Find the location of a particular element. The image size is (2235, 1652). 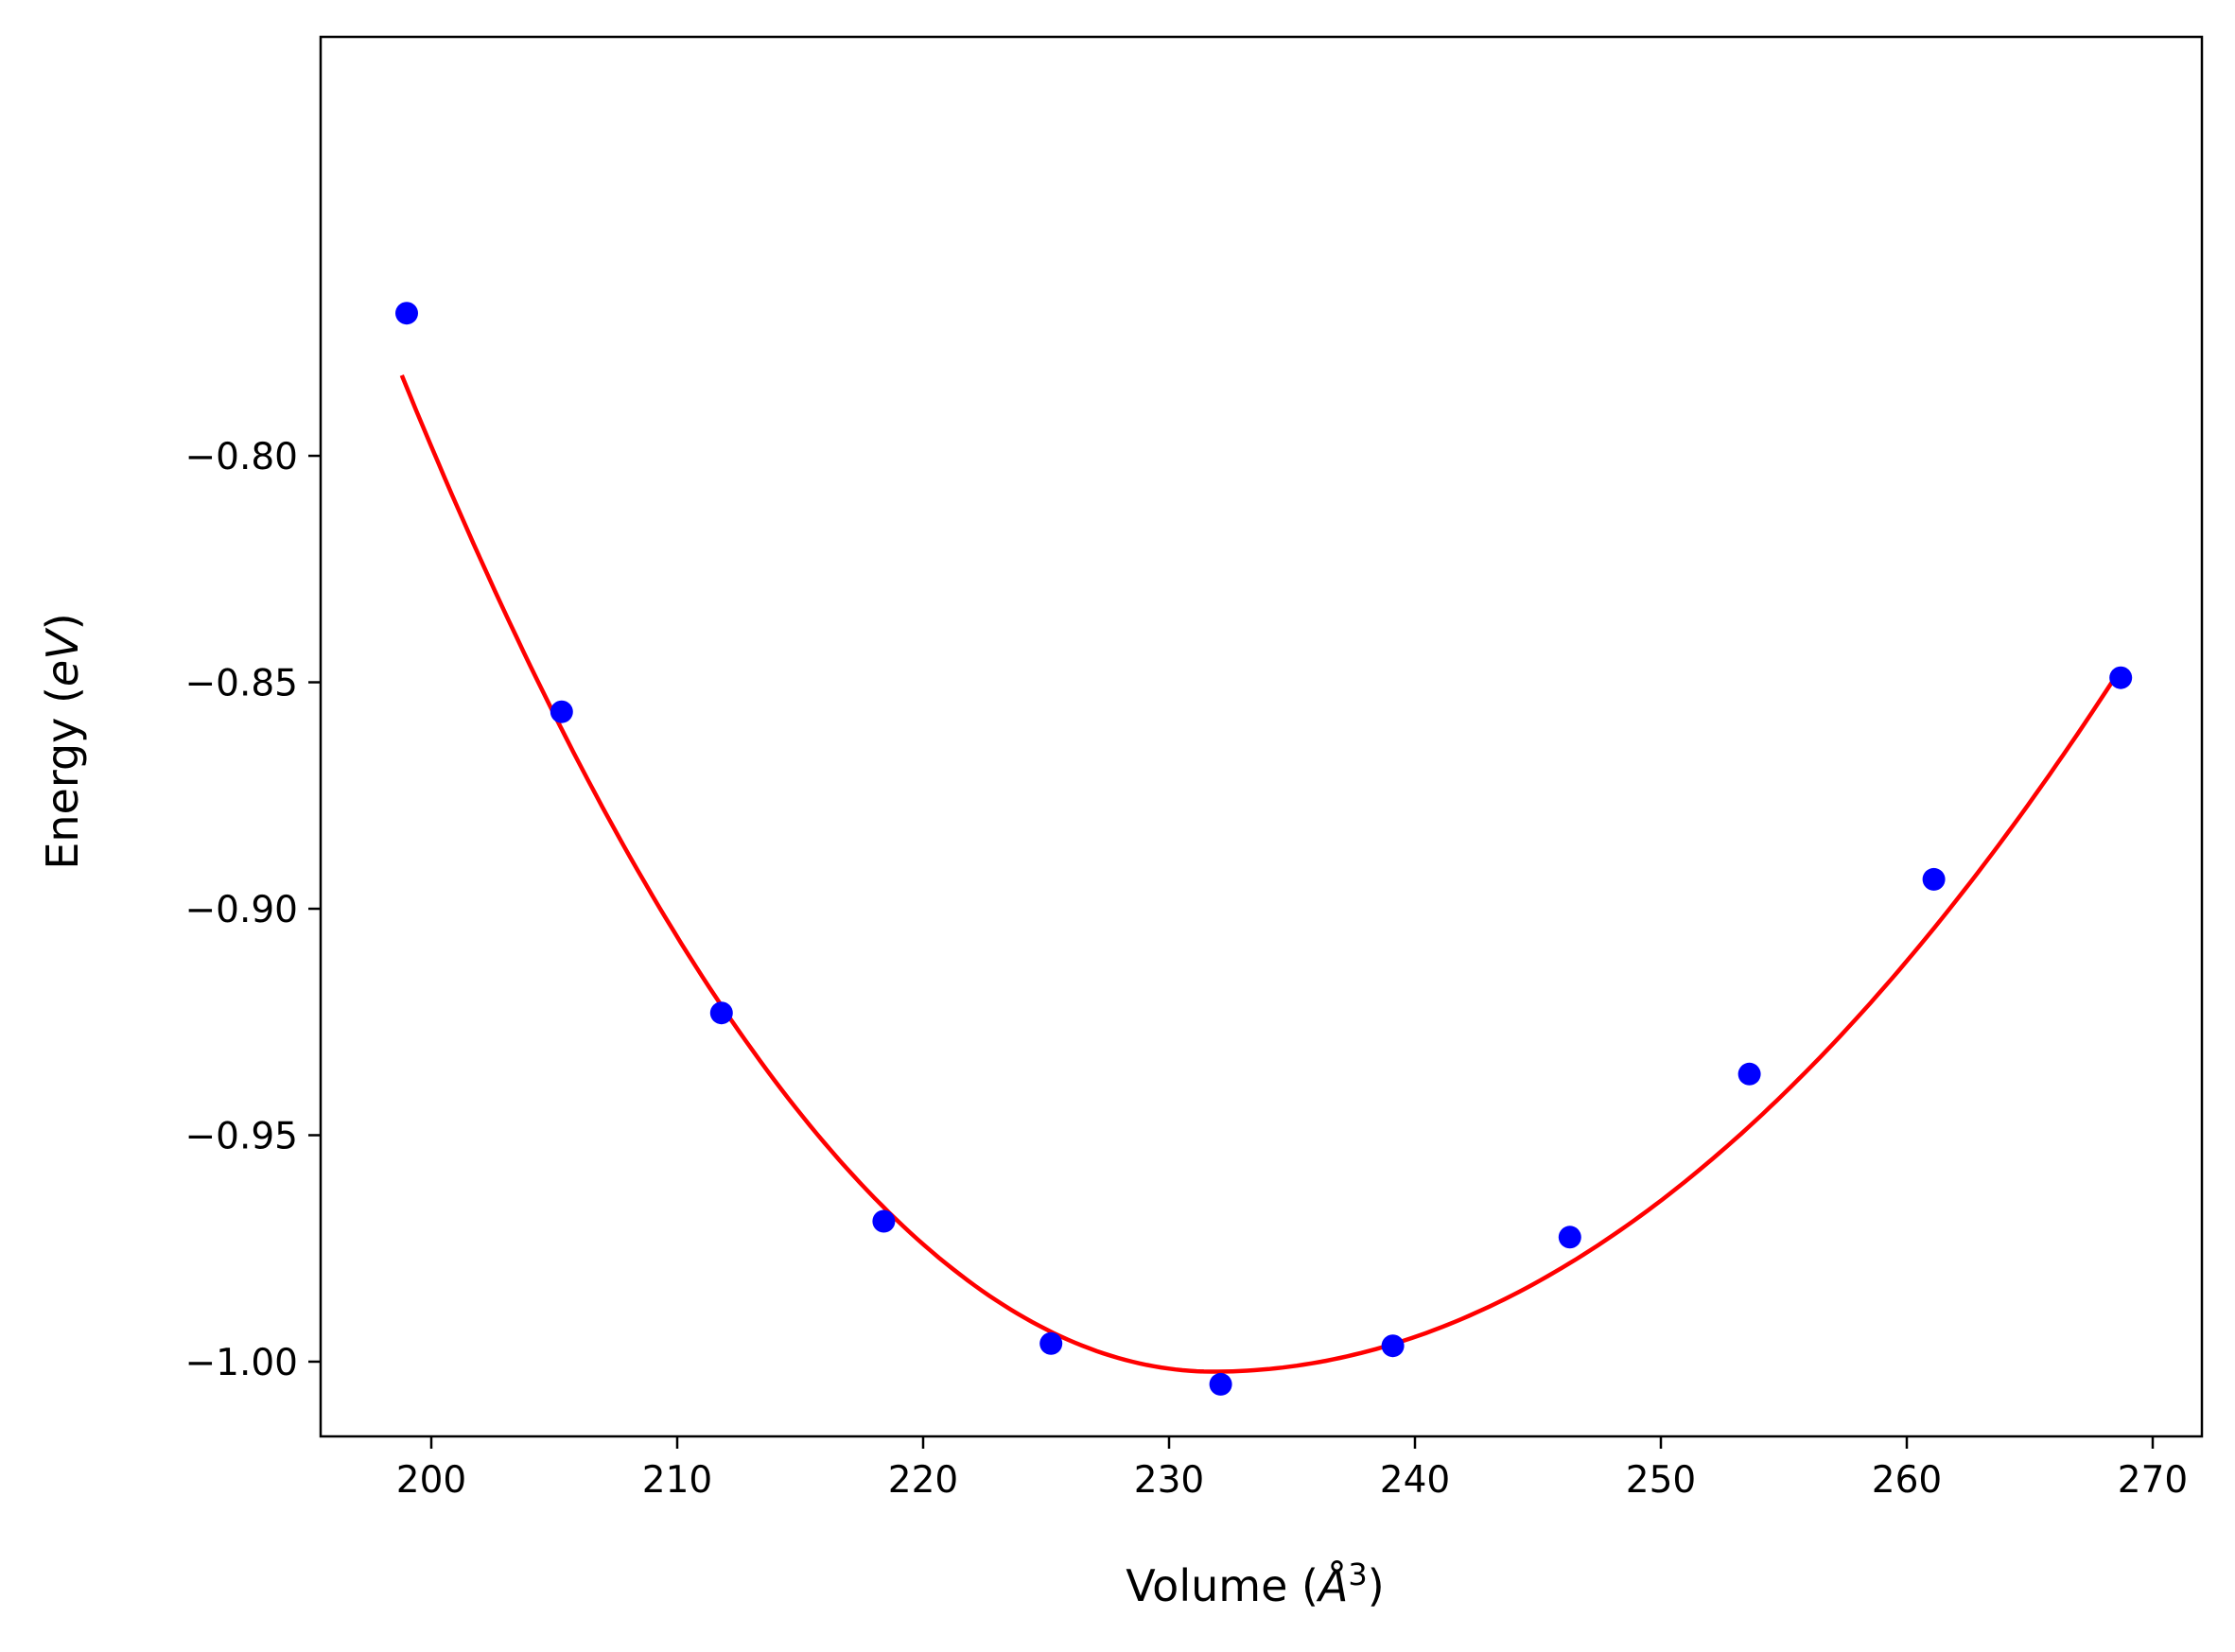

x-tick-label: 250 is located at coordinates (1661, 1481).